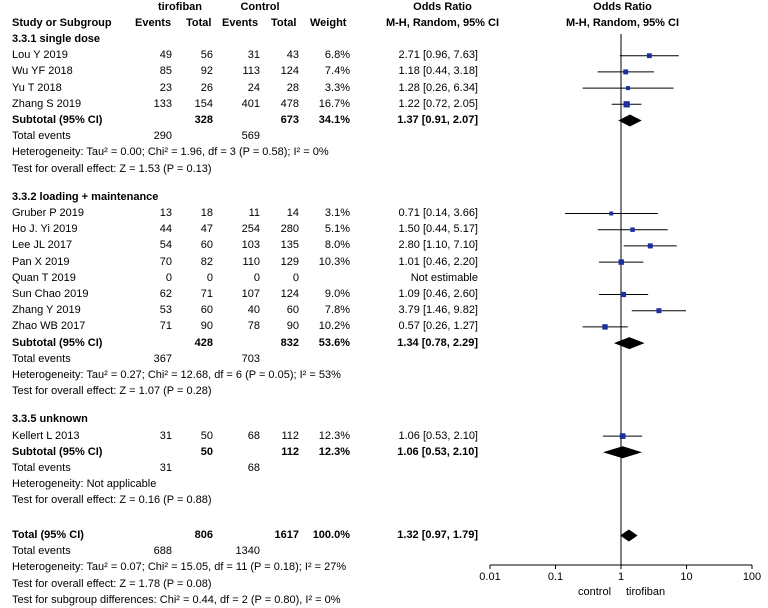 Image resolution: width=768 pixels, height=608 pixels. What do you see at coordinates (334, 435) in the screenshot?
I see `study-weight: 12.3%` at bounding box center [334, 435].